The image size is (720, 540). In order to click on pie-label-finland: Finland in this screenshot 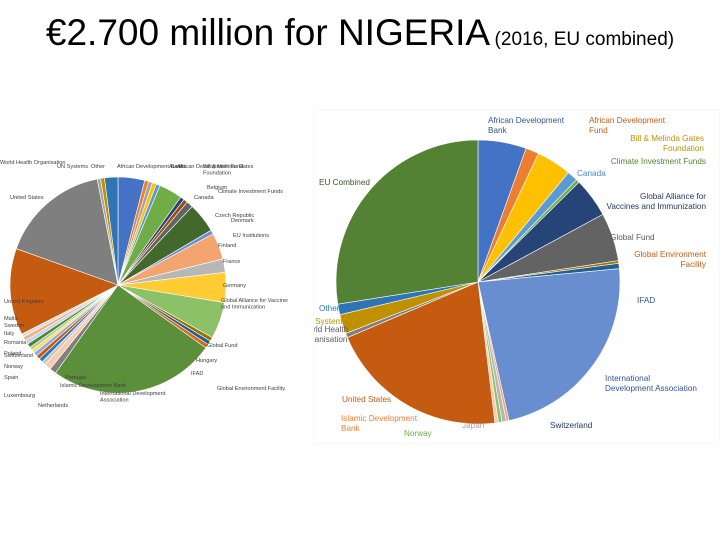, I will do `click(227, 246)`.